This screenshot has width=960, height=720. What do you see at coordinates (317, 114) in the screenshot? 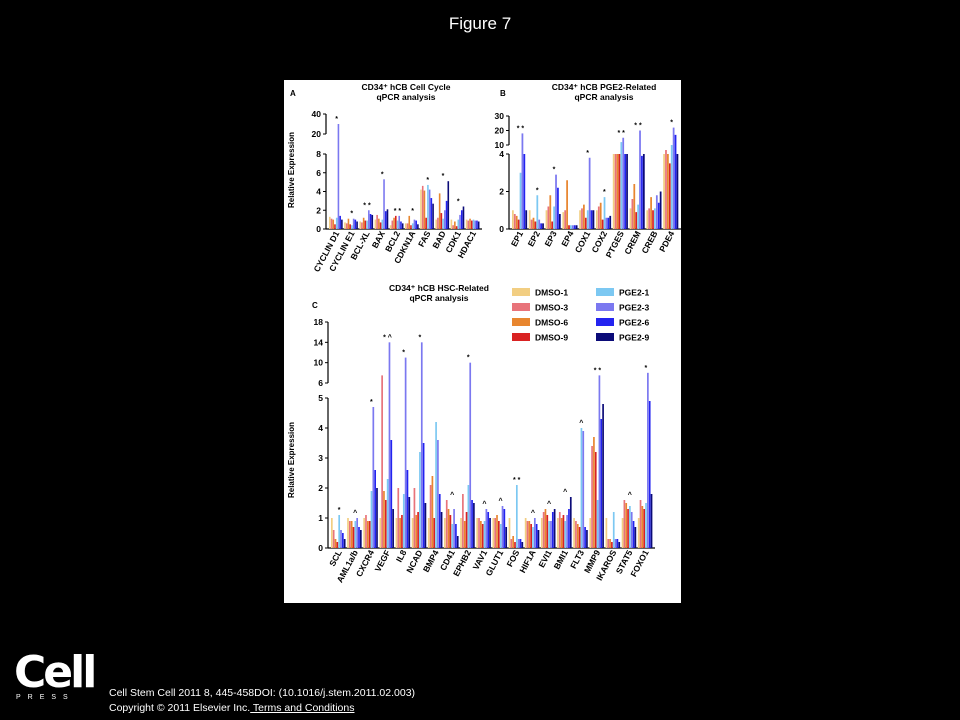
I see `y-tick-label: 40` at bounding box center [317, 114].